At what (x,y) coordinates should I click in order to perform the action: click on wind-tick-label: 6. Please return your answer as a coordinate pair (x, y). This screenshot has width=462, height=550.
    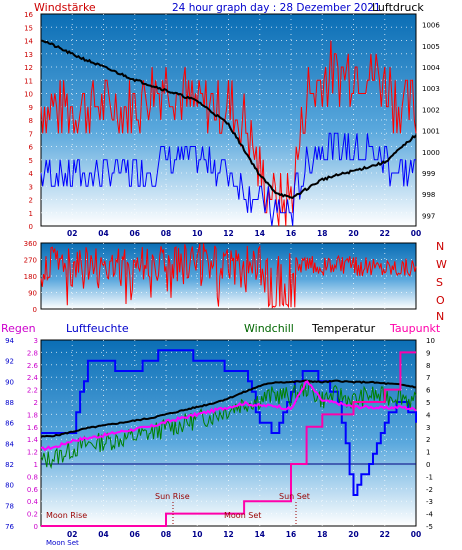
    Looking at the image, I should click on (31, 148).